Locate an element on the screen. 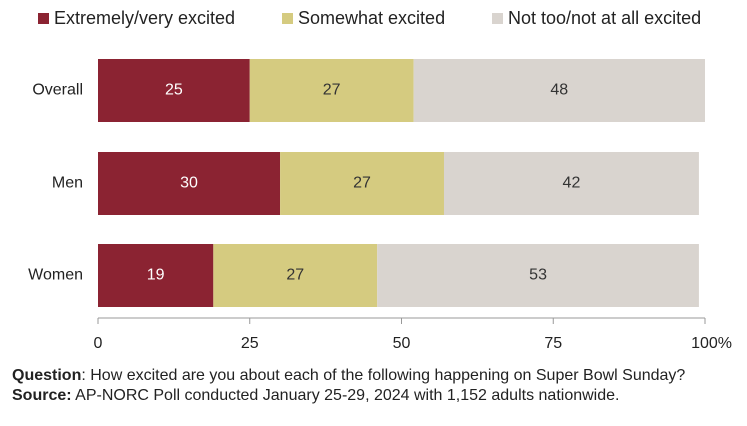 The image size is (747, 426). x-axis: 0 25 50 75 100% is located at coordinates (413, 334).